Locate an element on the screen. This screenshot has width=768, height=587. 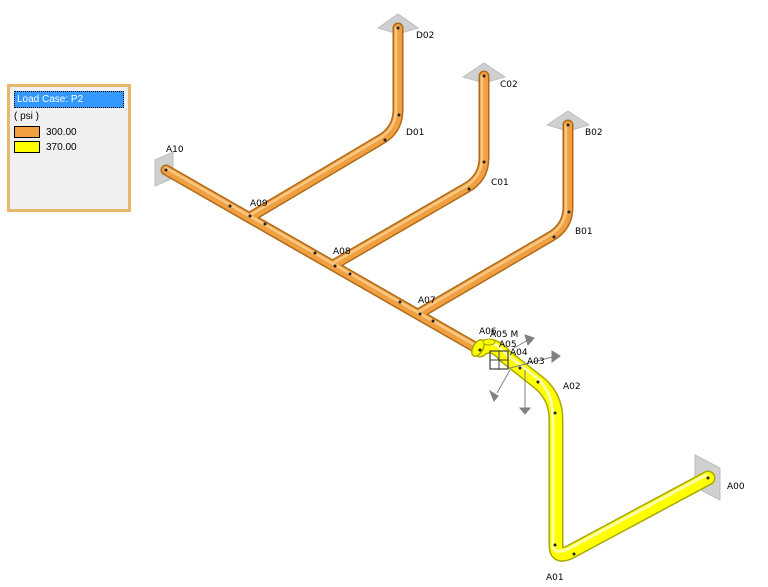
yellow-pipe-run is located at coordinates (594, 450).